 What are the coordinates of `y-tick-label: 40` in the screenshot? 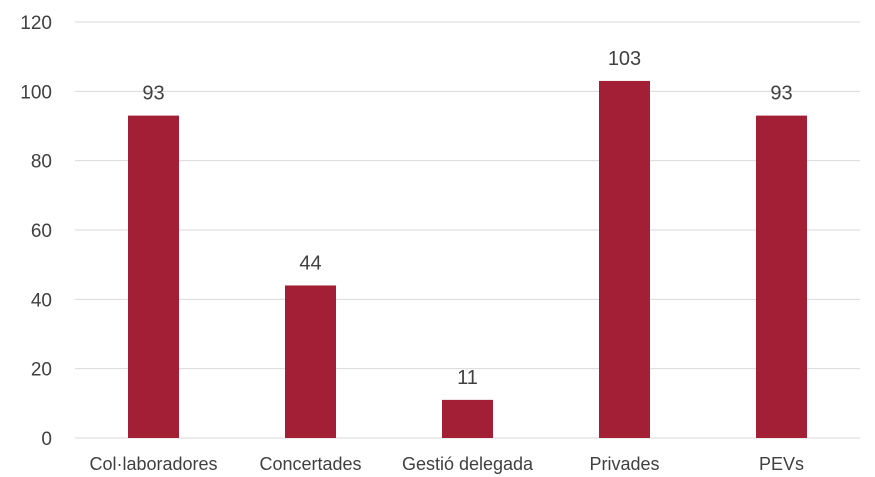 It's located at (41, 300).